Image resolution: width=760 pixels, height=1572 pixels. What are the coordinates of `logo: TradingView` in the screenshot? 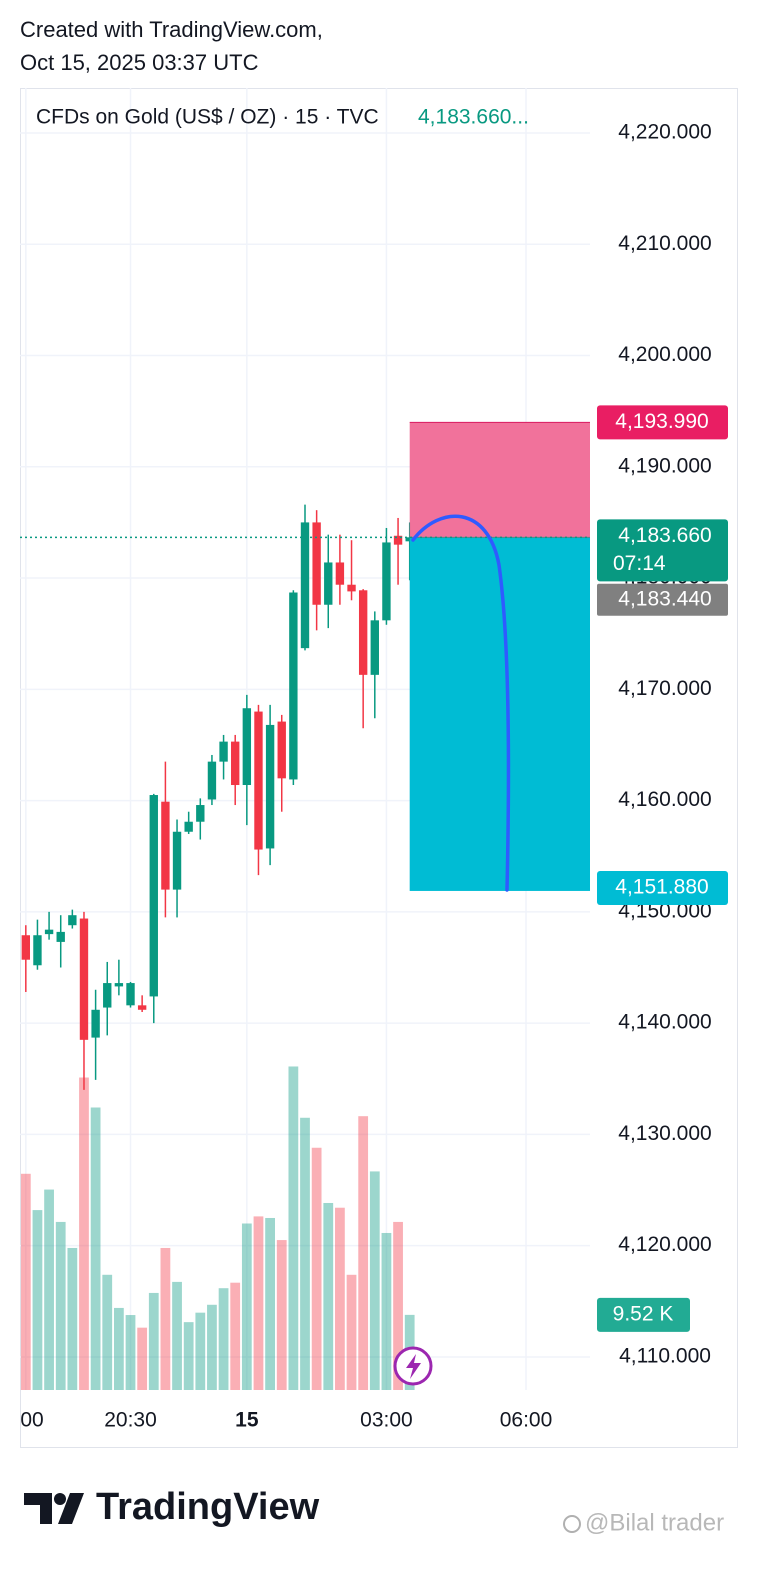 It's located at (172, 1507).